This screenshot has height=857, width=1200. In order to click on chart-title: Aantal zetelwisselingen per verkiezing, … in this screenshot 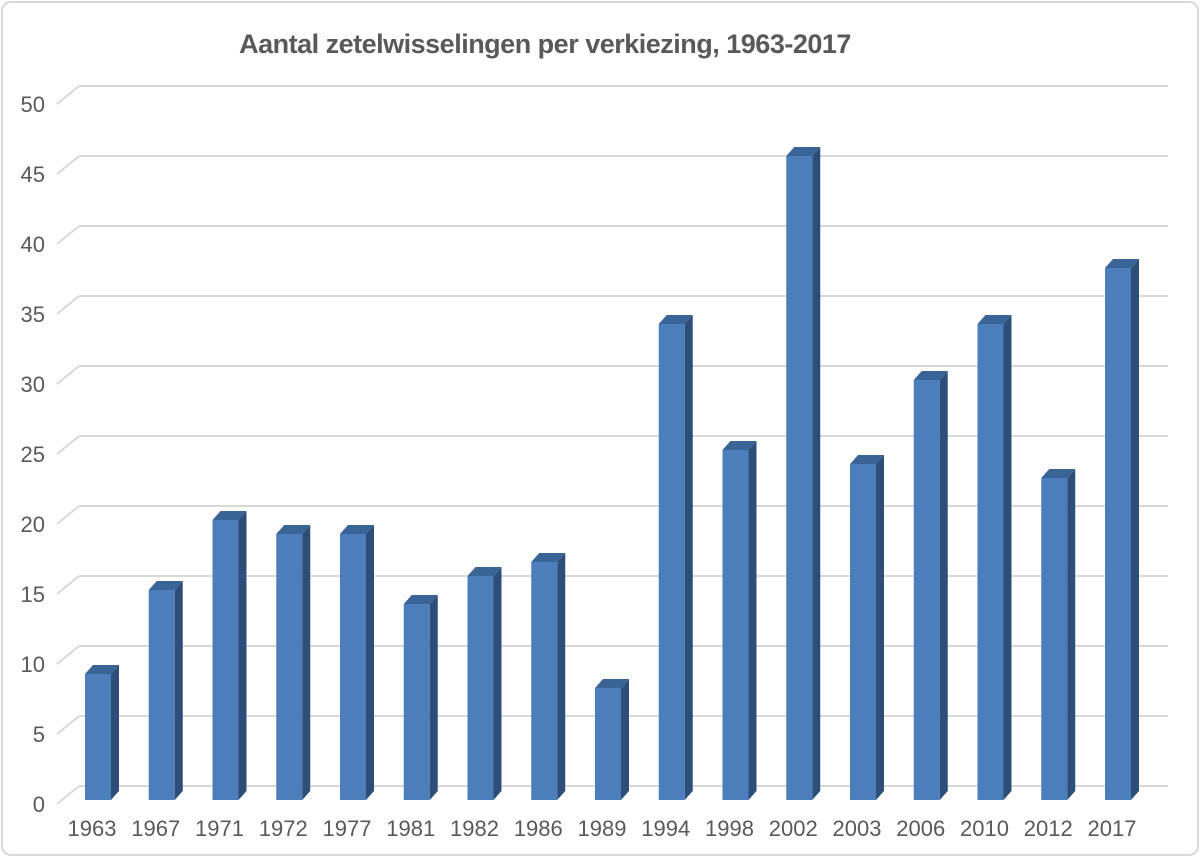, I will do `click(545, 44)`.